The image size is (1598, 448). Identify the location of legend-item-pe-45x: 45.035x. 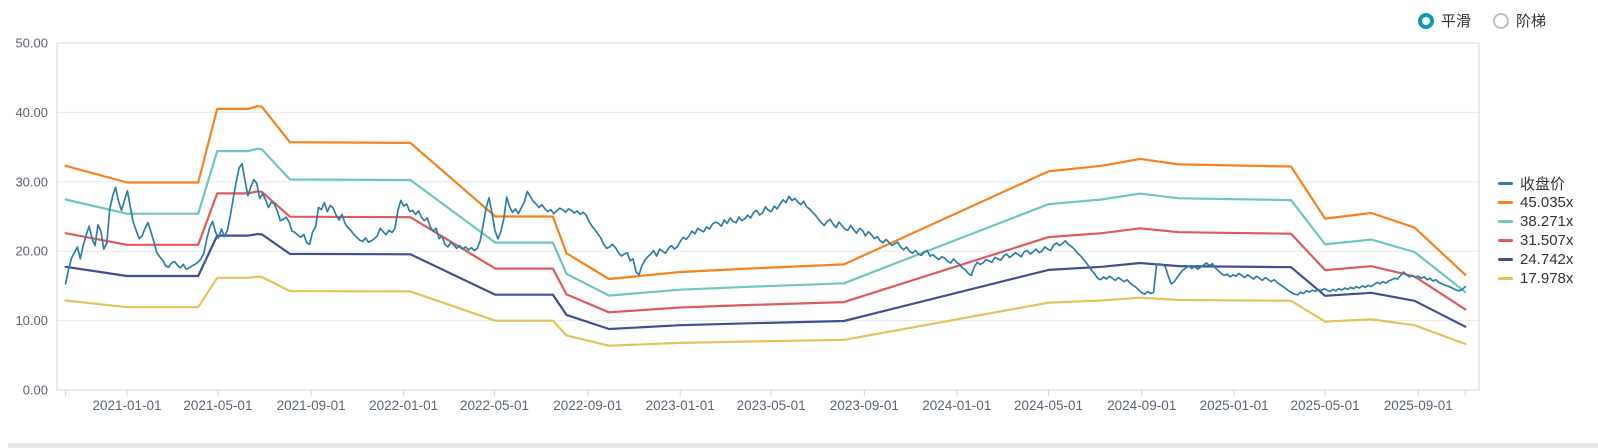
(1536, 202).